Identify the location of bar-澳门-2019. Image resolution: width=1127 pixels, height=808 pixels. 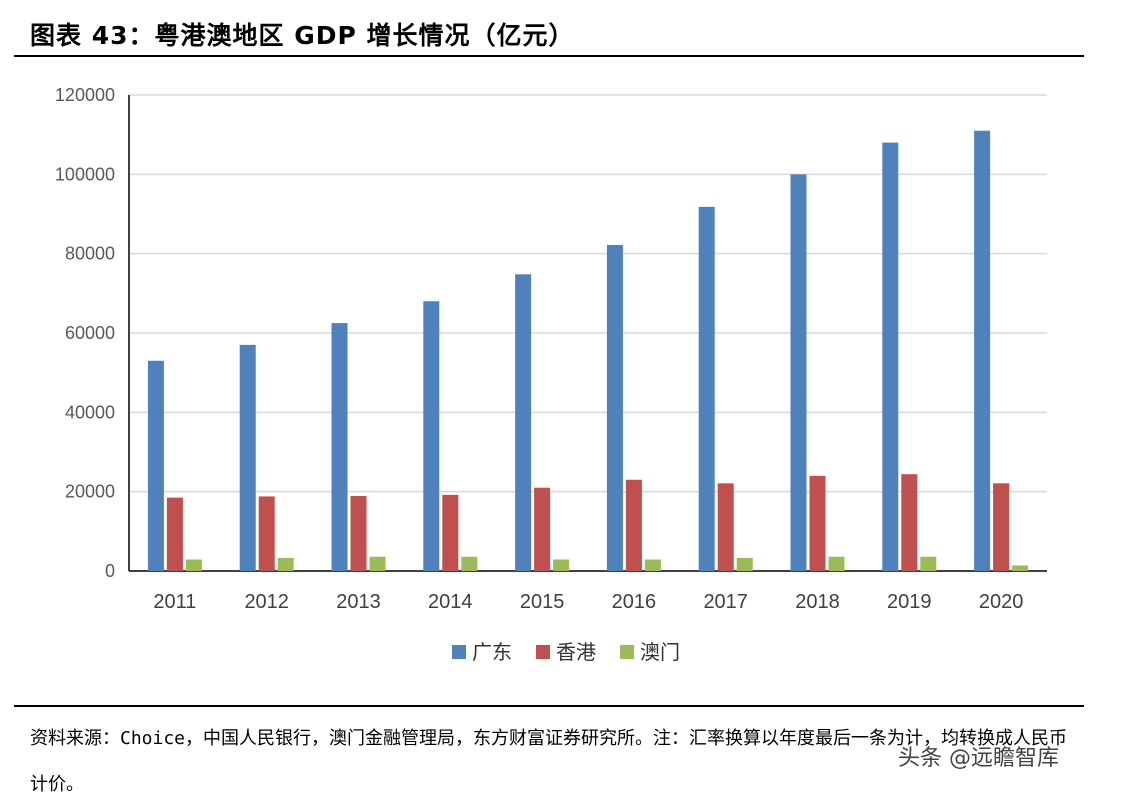
(928, 563).